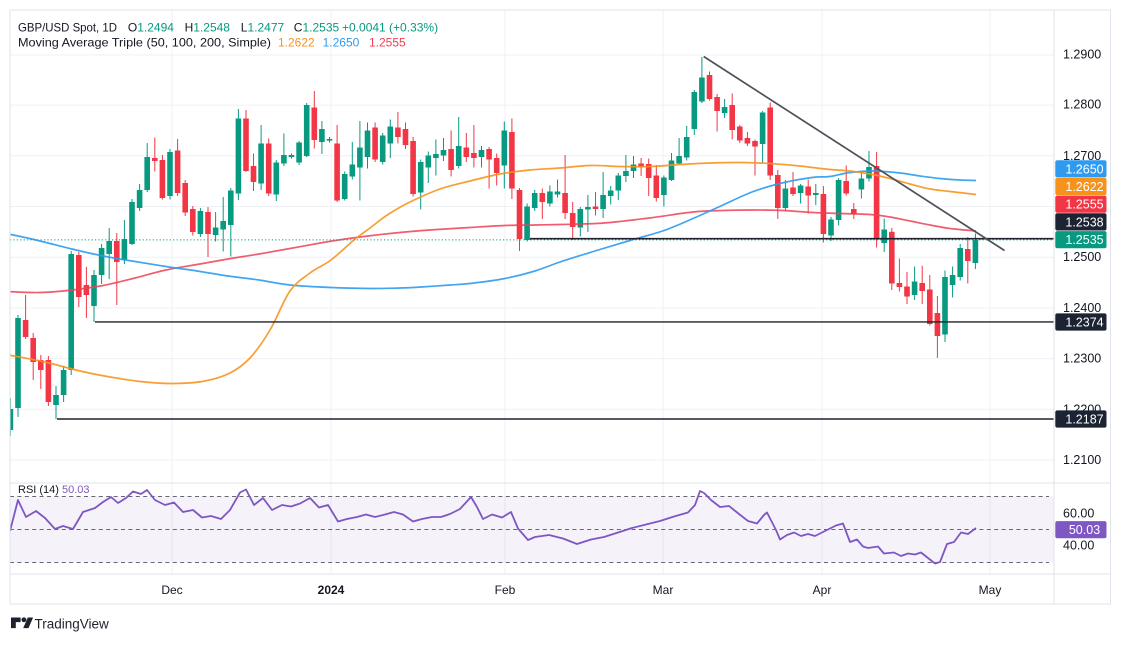 The height and width of the screenshot is (647, 1121). Describe the element at coordinates (1078, 546) in the screenshot. I see `svg-text: 40.00` at that location.